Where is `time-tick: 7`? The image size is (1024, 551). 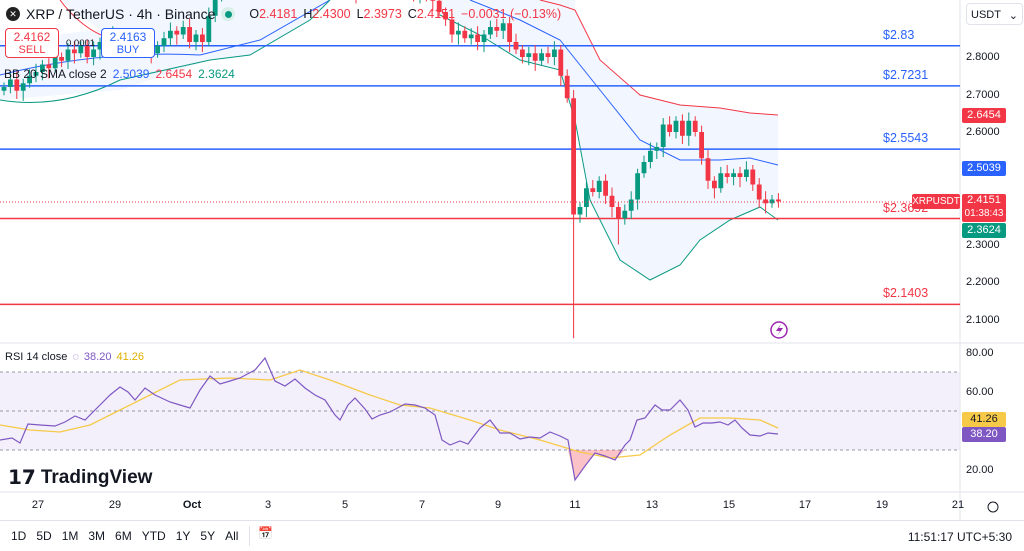 time-tick: 7 is located at coordinates (422, 505).